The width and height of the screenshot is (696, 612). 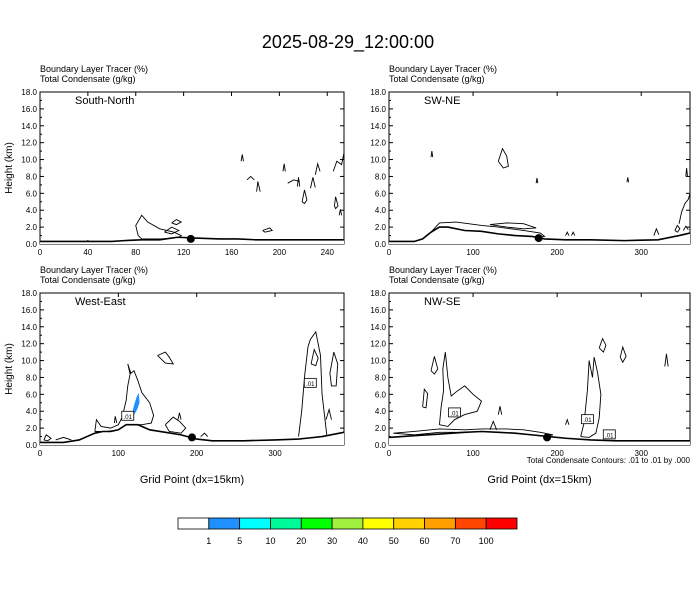 What do you see at coordinates (442, 302) in the screenshot?
I see `panel-section-label: NW-SE` at bounding box center [442, 302].